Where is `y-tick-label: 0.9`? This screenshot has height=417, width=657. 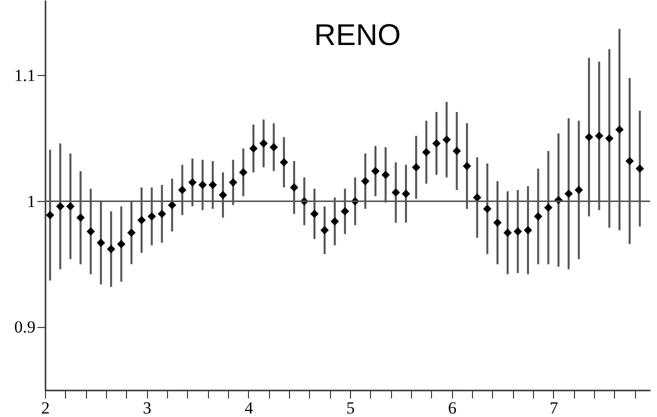 y-tick-label: 0.9 is located at coordinates (25, 327).